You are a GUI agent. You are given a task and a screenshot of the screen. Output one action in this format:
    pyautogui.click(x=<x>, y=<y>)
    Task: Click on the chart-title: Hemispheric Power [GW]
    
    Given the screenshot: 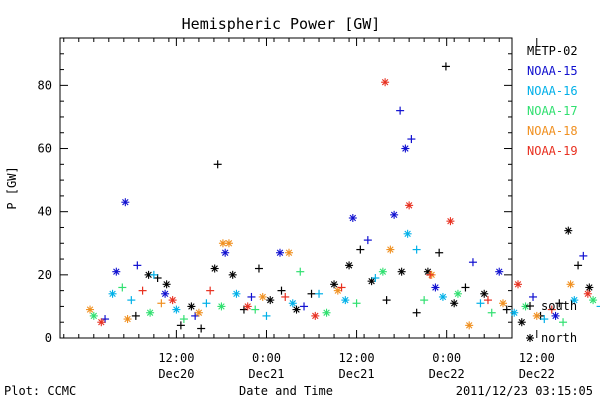 What is the action you would take?
    pyautogui.click(x=281, y=24)
    